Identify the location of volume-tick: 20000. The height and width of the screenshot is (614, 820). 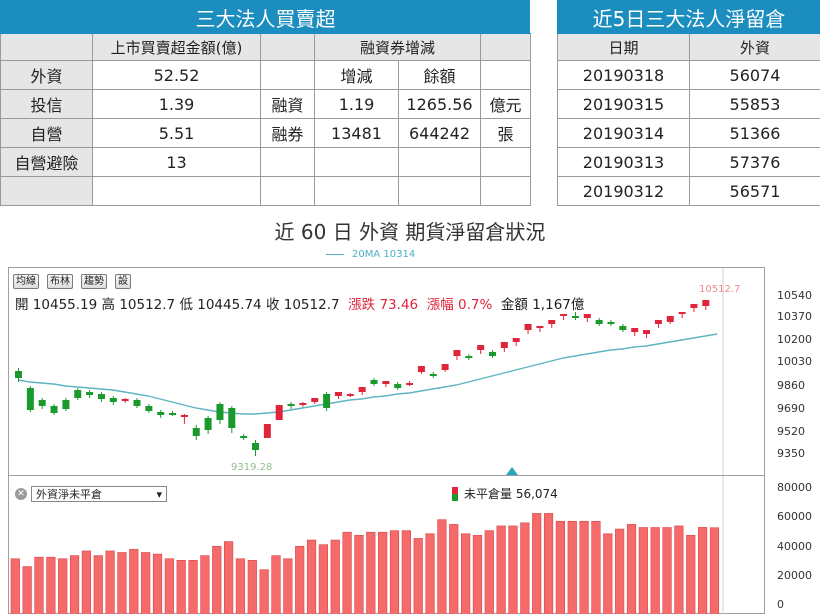
(794, 575).